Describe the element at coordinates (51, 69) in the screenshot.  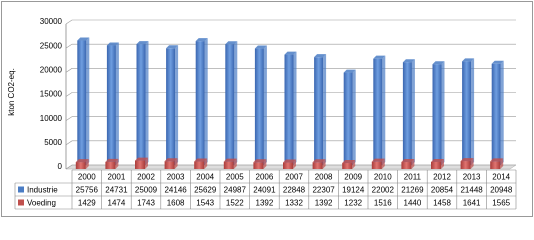
I see `y-tick-label: 20000` at that location.